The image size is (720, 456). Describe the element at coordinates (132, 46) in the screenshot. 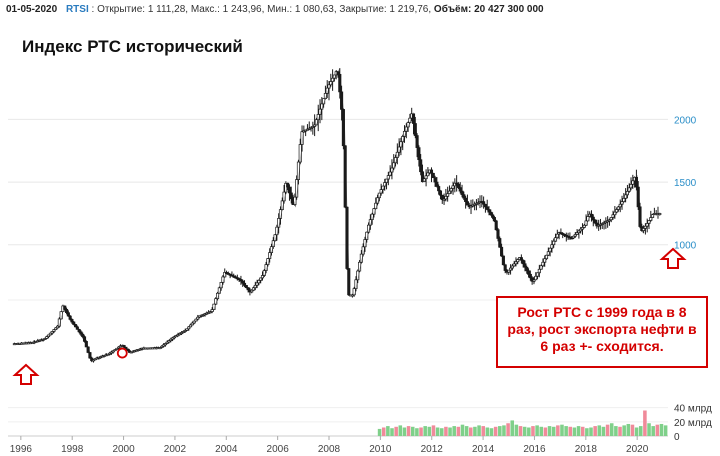

I see `chart-title: Индекс РТС исторический` at that location.